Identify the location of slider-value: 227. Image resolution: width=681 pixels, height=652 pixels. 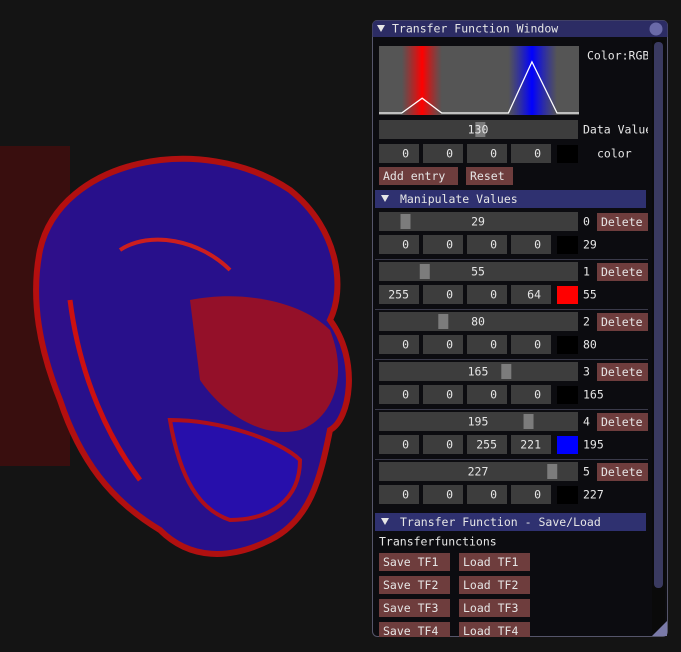
(478, 472).